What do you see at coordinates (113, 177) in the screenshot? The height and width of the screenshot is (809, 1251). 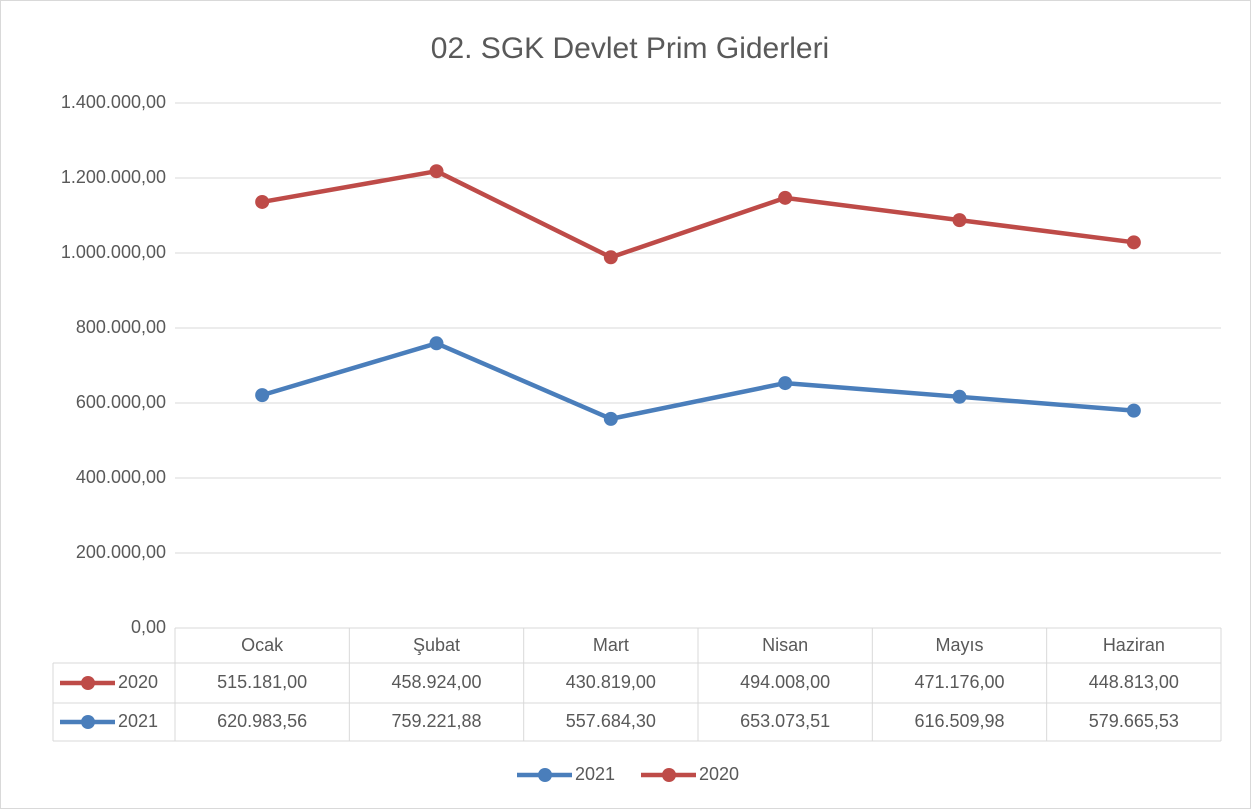 I see `y-tick-label: 1.200.000,00` at bounding box center [113, 177].